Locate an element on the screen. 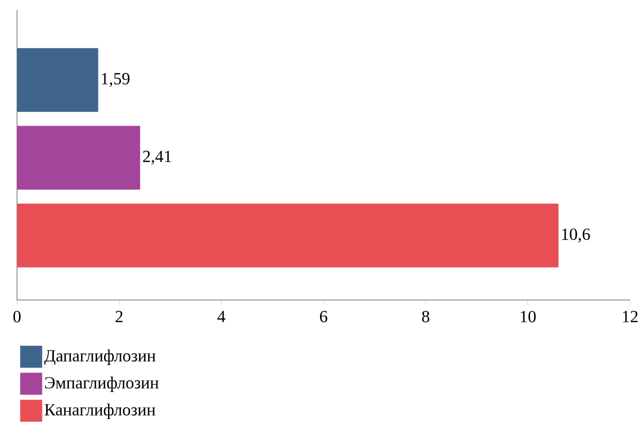 The image size is (642, 427). legend-label: Канаглифлозин is located at coordinates (100, 411).